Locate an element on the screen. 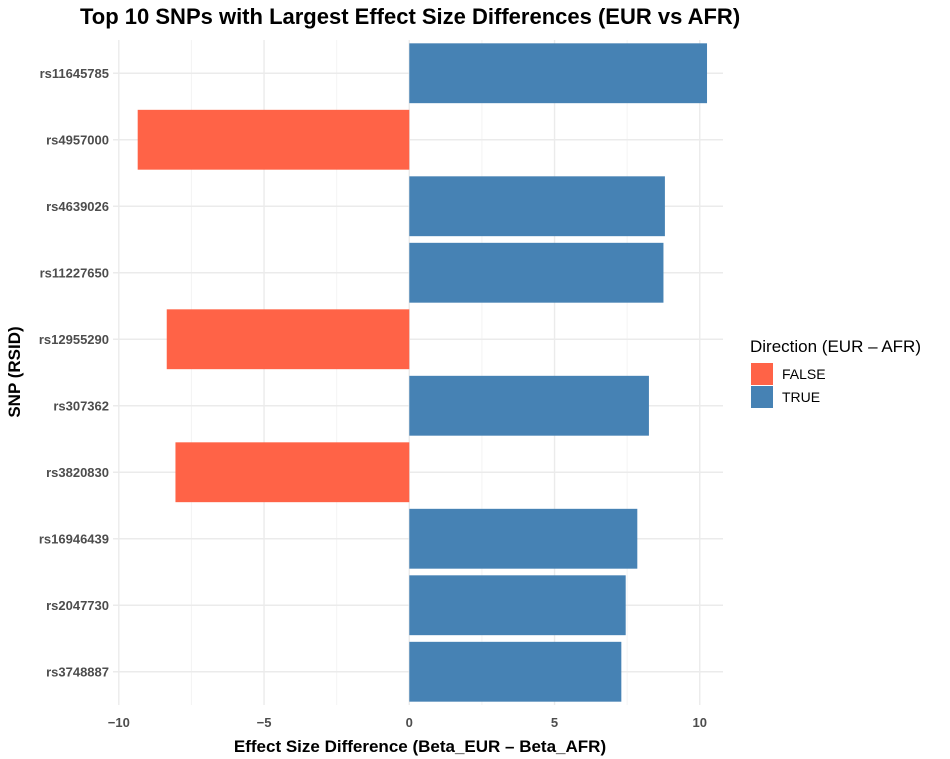 The image size is (950, 759). y-tick-label: rs11645785 is located at coordinates (74, 73).